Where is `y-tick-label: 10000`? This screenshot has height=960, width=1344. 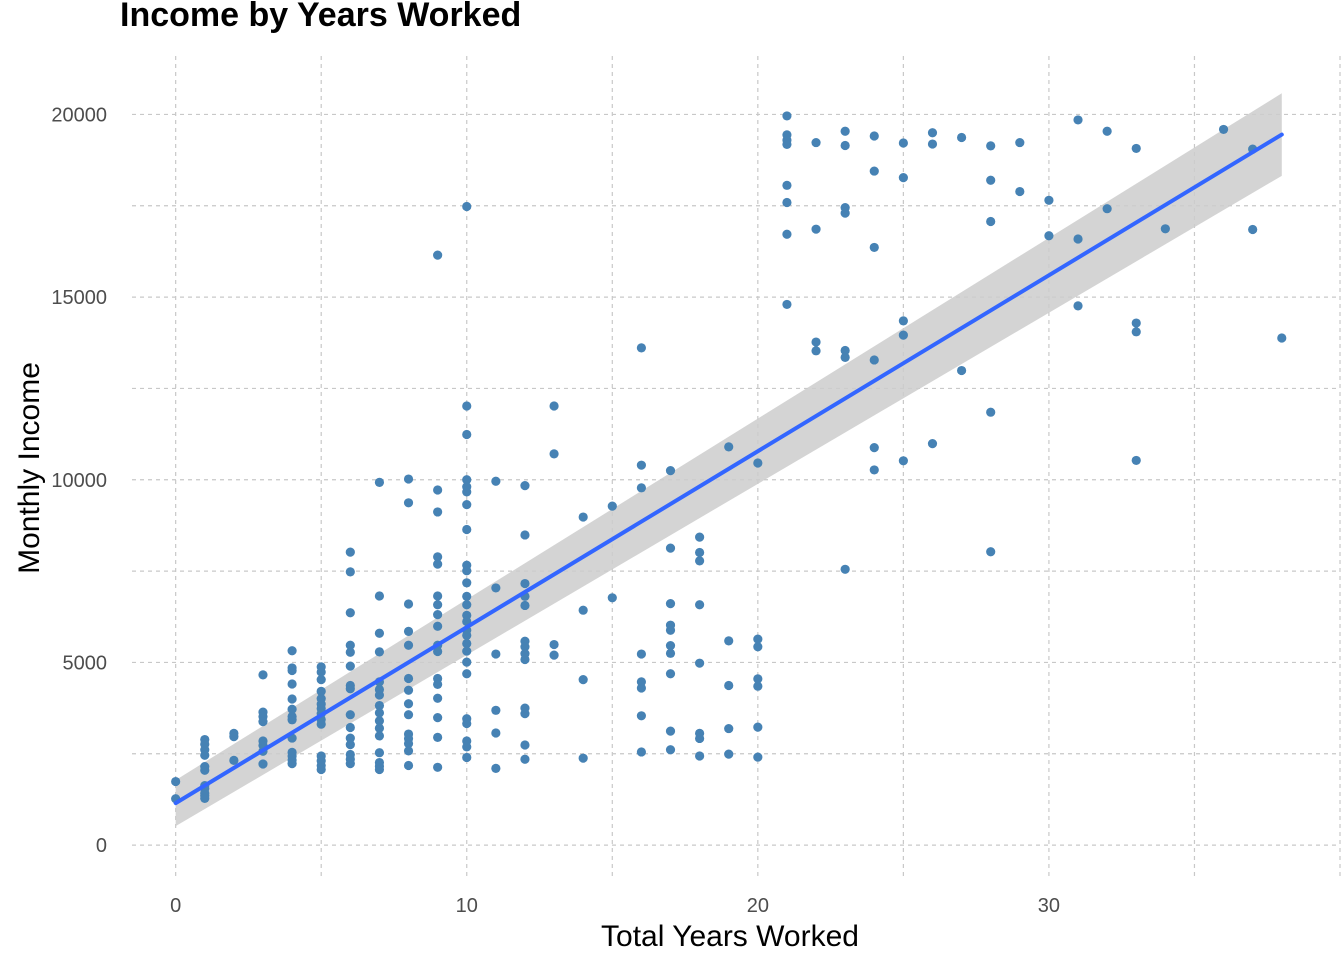 y-tick-label: 10000 is located at coordinates (79, 481).